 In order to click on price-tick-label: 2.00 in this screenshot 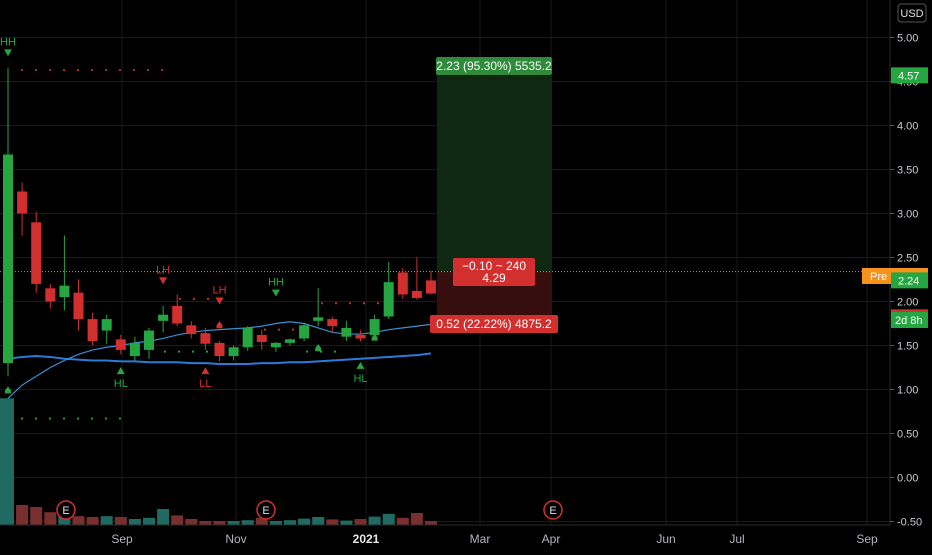, I will do `click(907, 303)`.